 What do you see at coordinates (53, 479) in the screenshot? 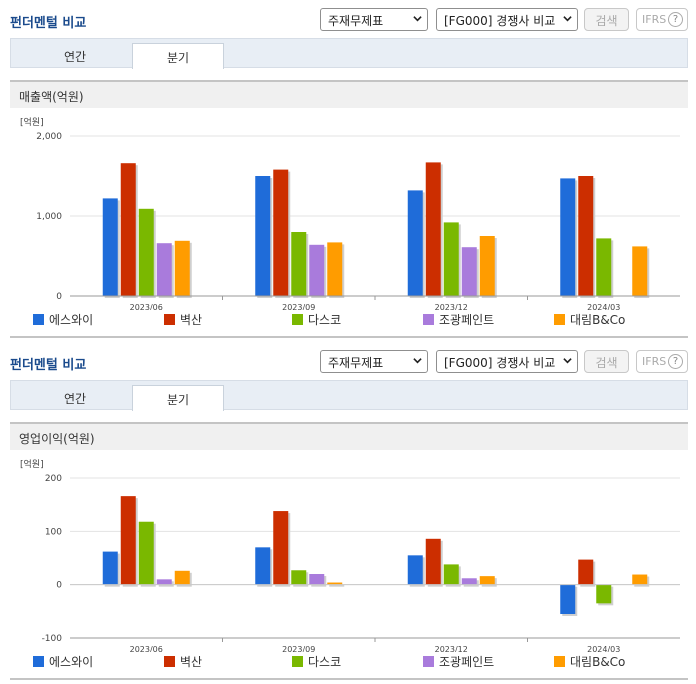
I see `y-tick-label: 200` at bounding box center [53, 479].